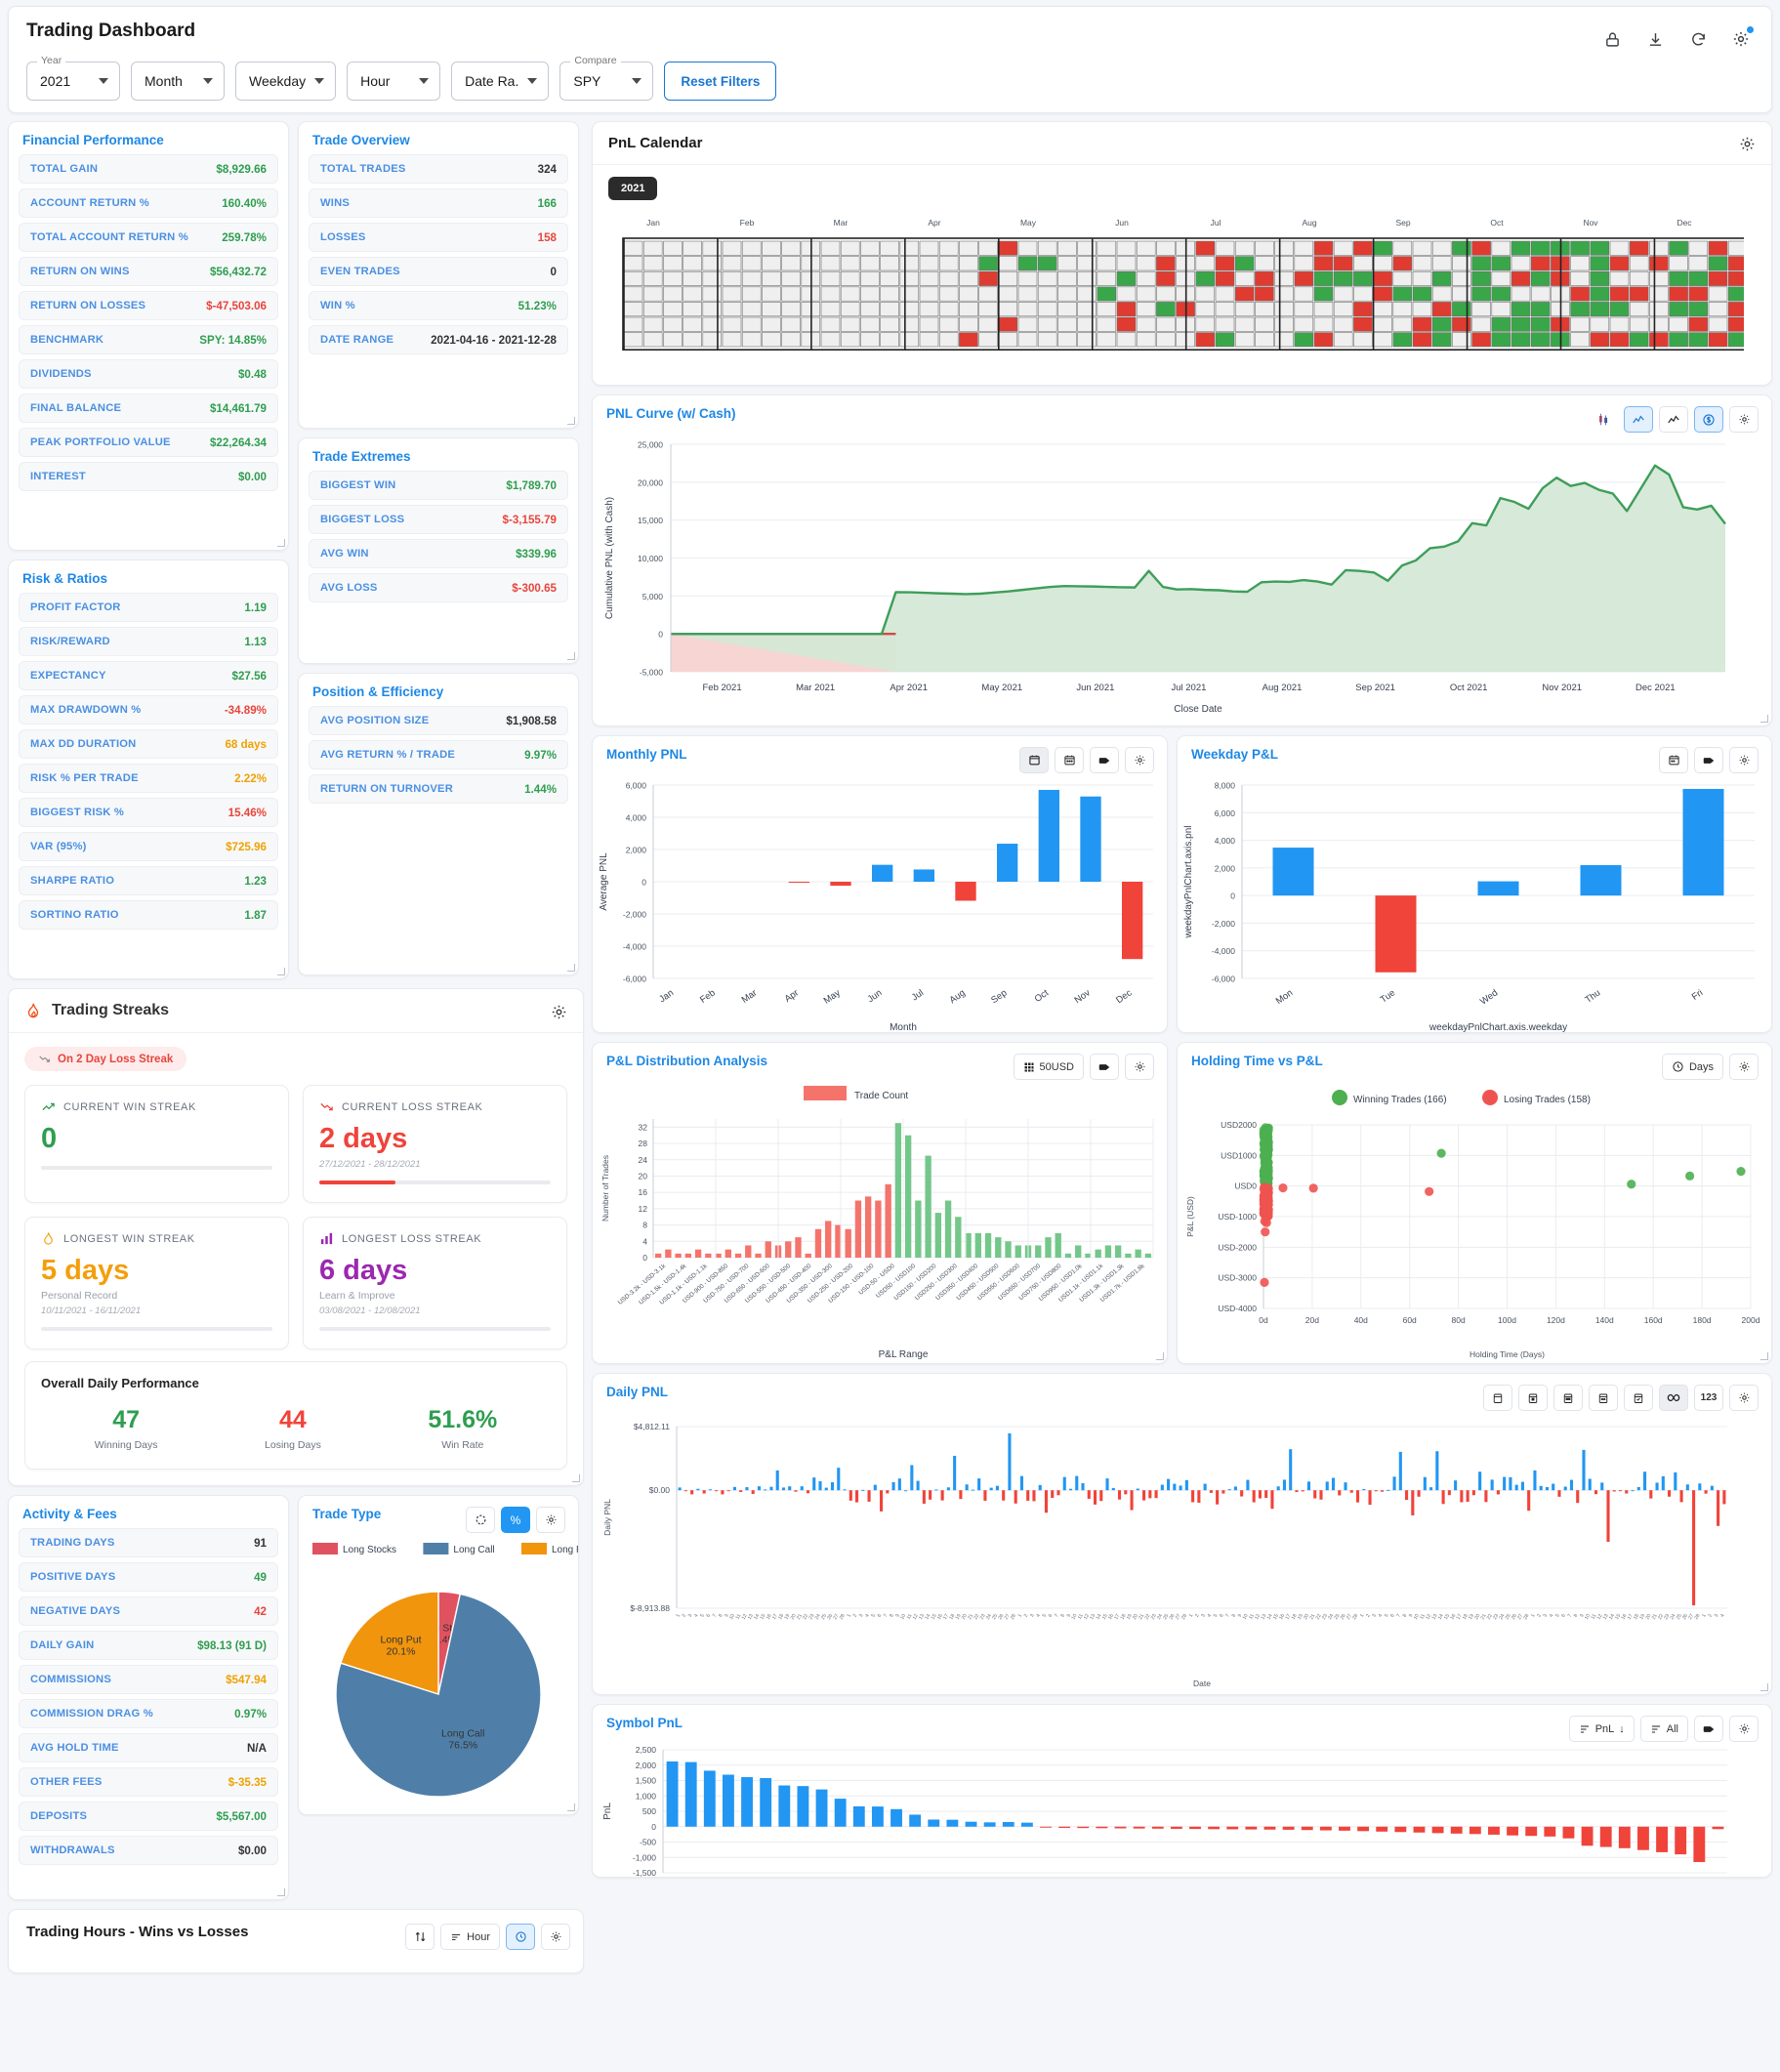 The image size is (1780, 2072). What do you see at coordinates (1655, 39) in the screenshot?
I see `download-icon` at bounding box center [1655, 39].